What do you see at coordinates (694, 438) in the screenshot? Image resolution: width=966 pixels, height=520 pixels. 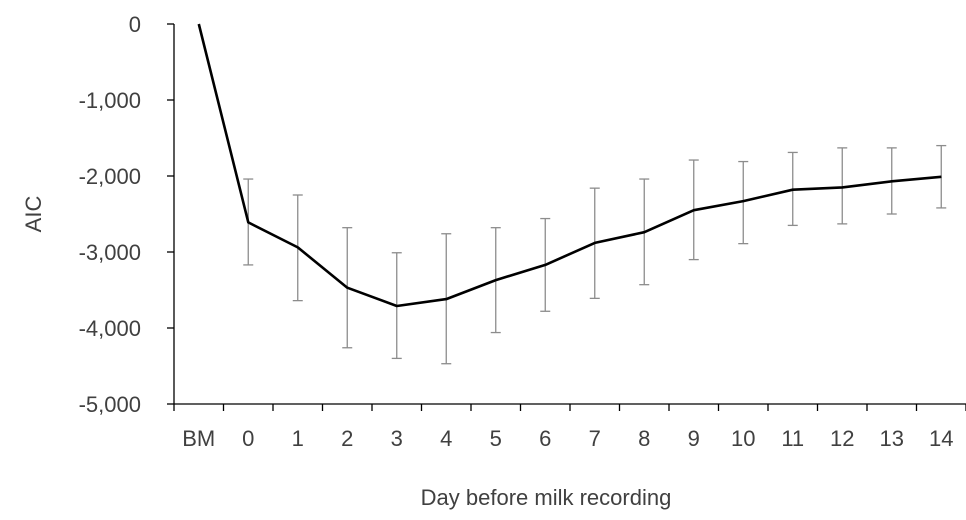 I see `x-tick-label: 9` at bounding box center [694, 438].